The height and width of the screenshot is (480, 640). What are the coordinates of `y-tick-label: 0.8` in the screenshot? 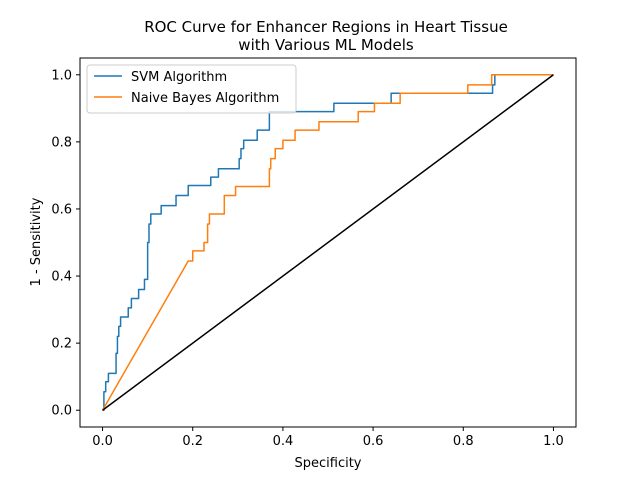 It's located at (61, 142).